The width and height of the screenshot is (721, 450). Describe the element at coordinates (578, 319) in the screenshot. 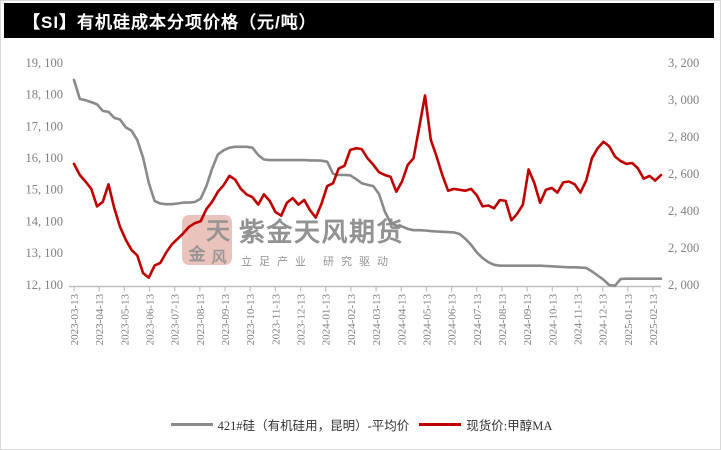

I see `x-axis-tick-label: 2024-11-13` at that location.